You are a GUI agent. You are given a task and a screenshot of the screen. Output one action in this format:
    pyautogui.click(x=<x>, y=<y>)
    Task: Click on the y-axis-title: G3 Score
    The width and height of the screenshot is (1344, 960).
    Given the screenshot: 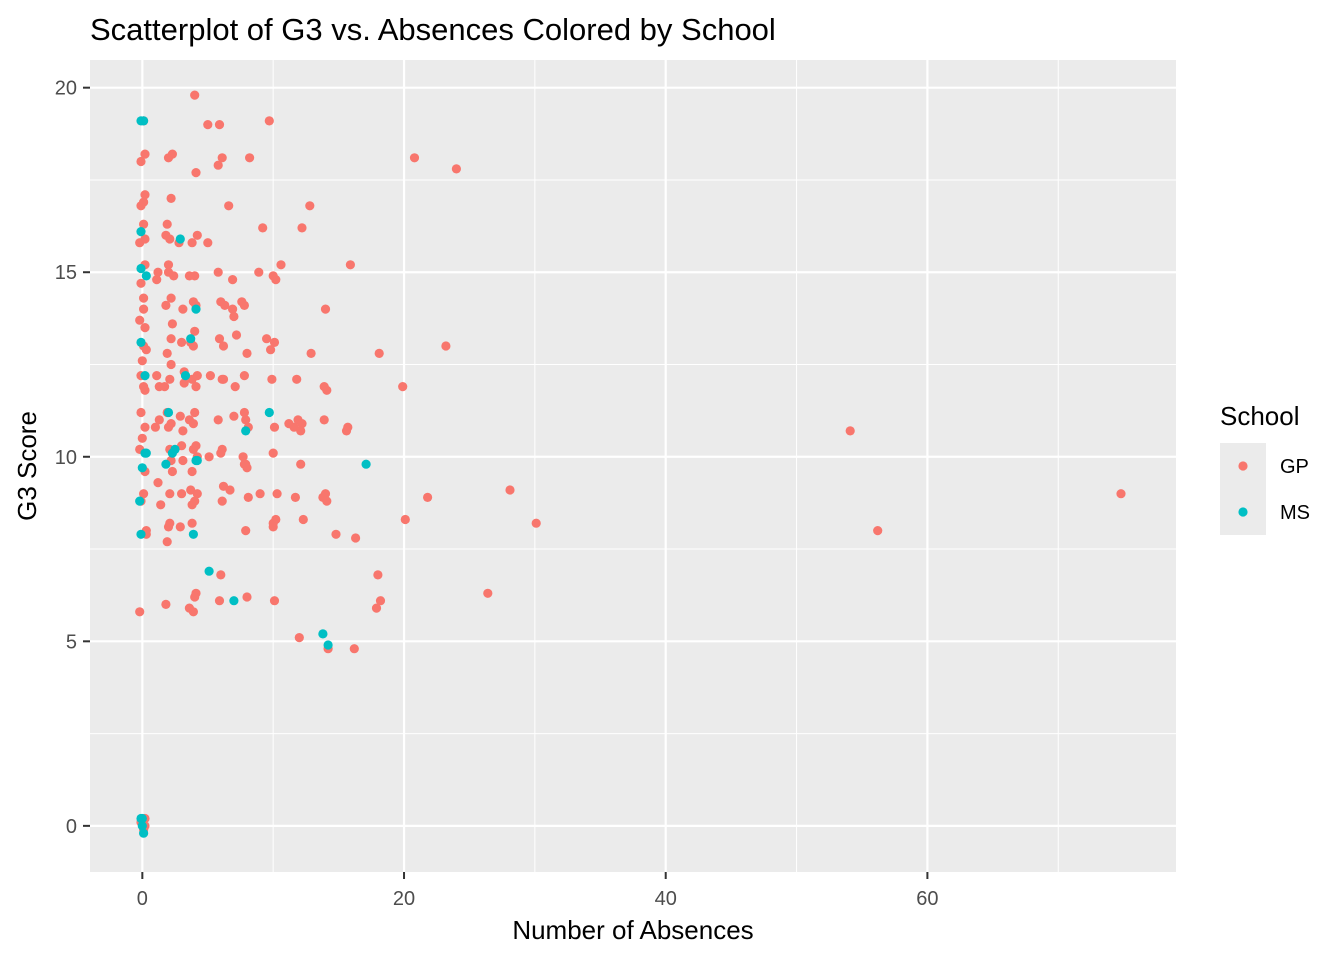 What is the action you would take?
    pyautogui.click(x=27, y=466)
    